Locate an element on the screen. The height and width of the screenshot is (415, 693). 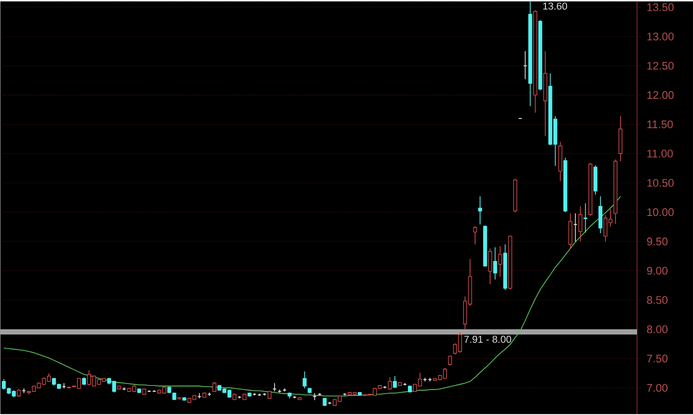
y-tick-label: 8.50 is located at coordinates (657, 300).